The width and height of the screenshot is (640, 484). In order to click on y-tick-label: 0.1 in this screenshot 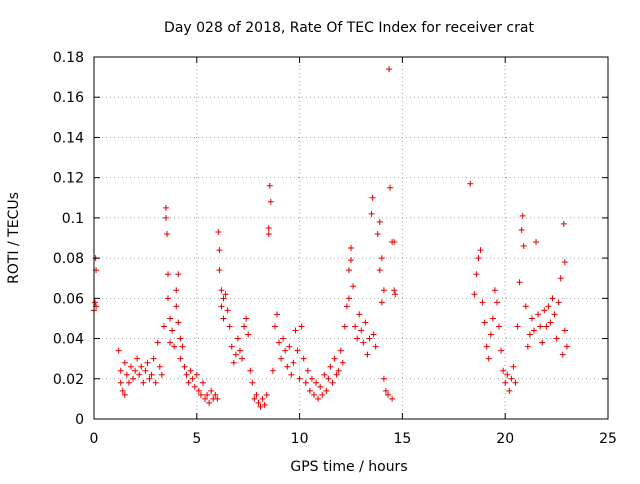, I will do `click(73, 219)`.